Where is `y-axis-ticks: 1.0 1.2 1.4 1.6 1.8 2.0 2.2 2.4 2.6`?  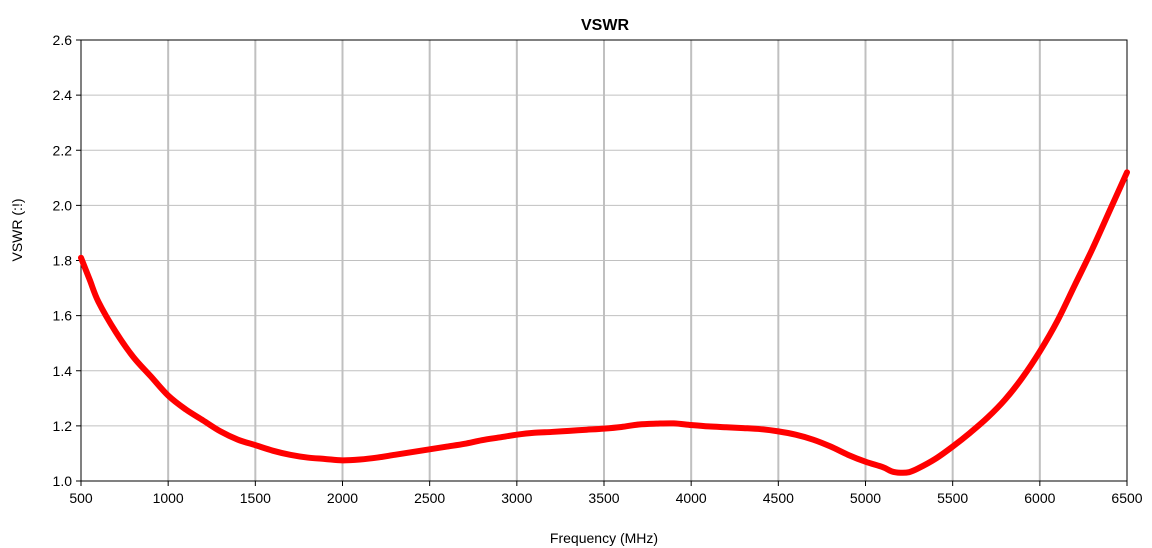
y-axis-ticks: 1.0 1.2 1.4 1.6 1.8 2.0 2.2 2.4 2.6 is located at coordinates (67, 260).